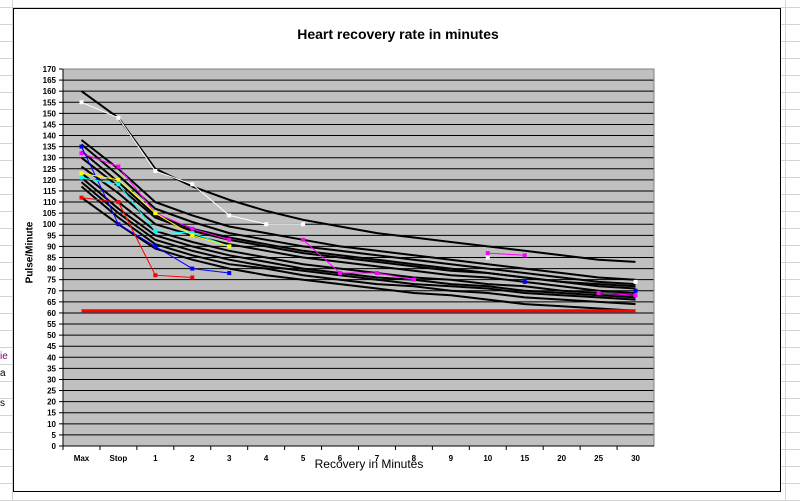 The width and height of the screenshot is (800, 501). Describe the element at coordinates (51, 368) in the screenshot. I see `y-tick-label: 35` at that location.